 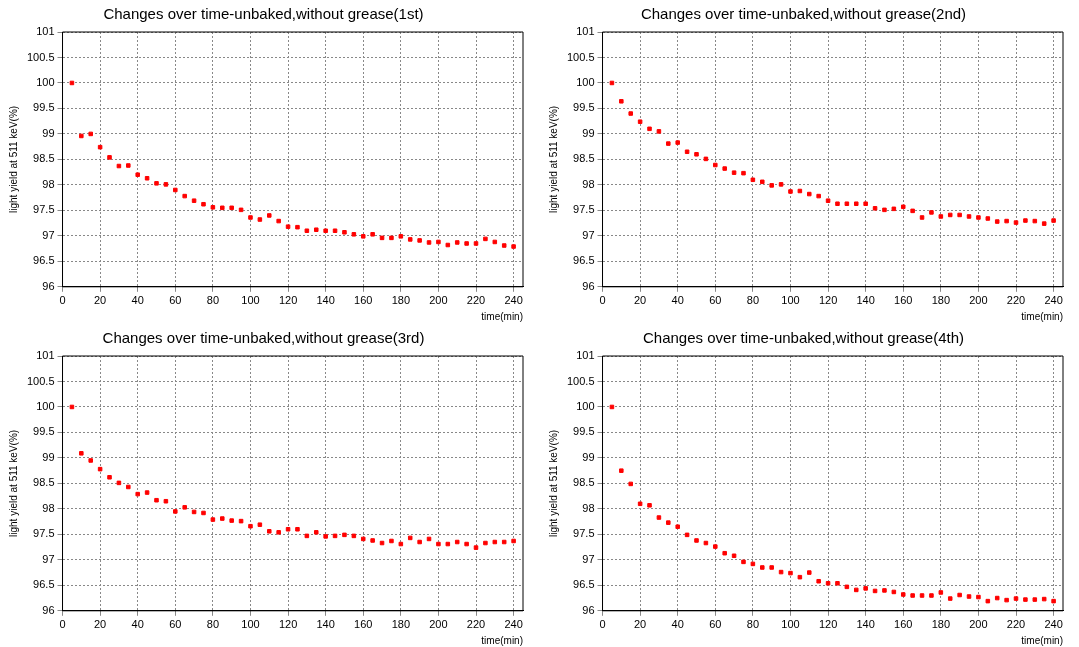 What do you see at coordinates (45, 31) in the screenshot?
I see `y-tick-label: 101` at bounding box center [45, 31].